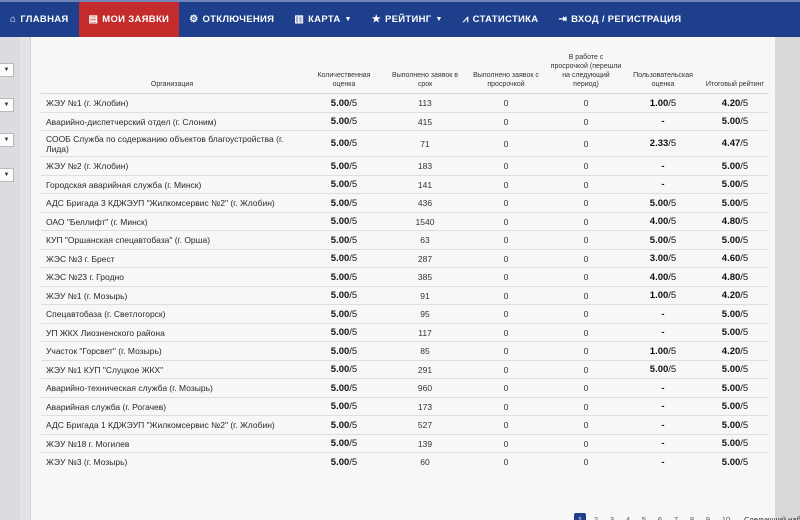 Image resolution: width=800 pixels, height=520 pixels. What do you see at coordinates (172, 166) in the screenshot?
I see `cell-organization: ЖЭУ №2 (г. Жлобин)` at bounding box center [172, 166].